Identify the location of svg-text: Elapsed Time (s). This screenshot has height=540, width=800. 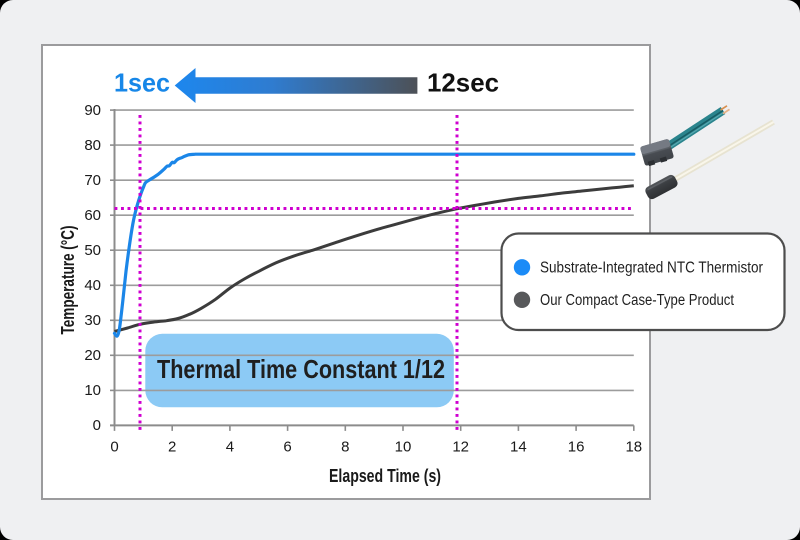
(385, 476).